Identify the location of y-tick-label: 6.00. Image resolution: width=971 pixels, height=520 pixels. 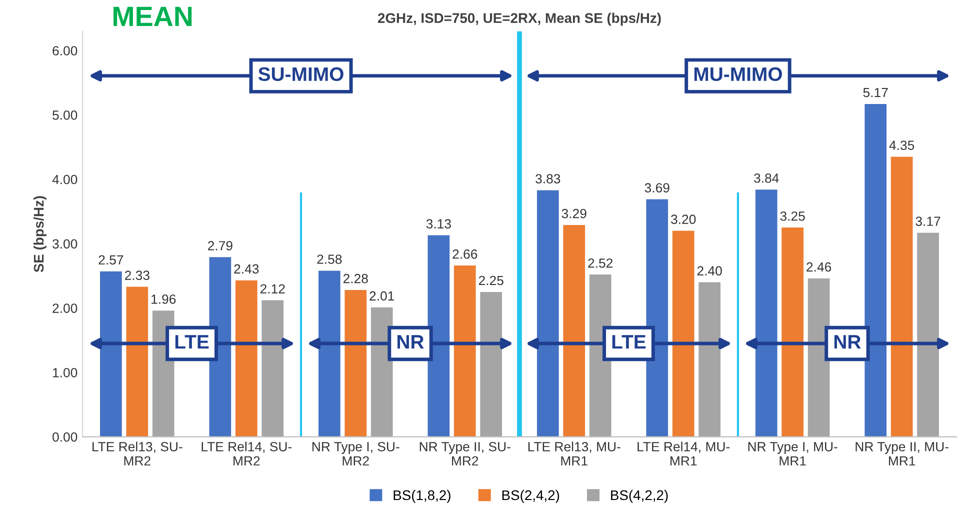
(65, 51).